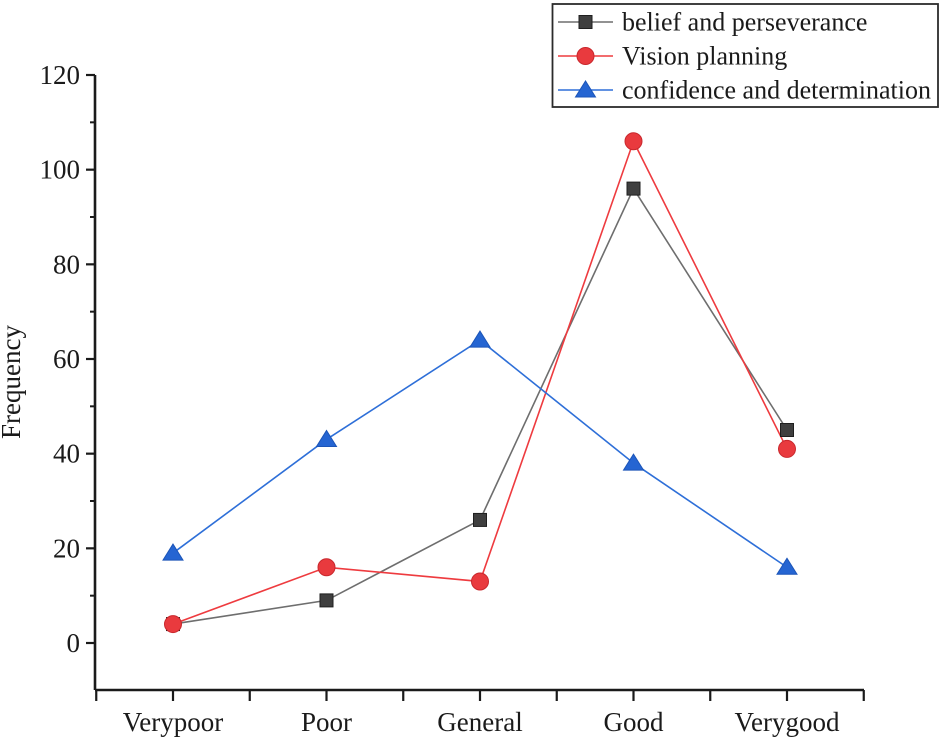 Image resolution: width=945 pixels, height=742 pixels. I want to click on legend-label: confidence and determination, so click(776, 90).